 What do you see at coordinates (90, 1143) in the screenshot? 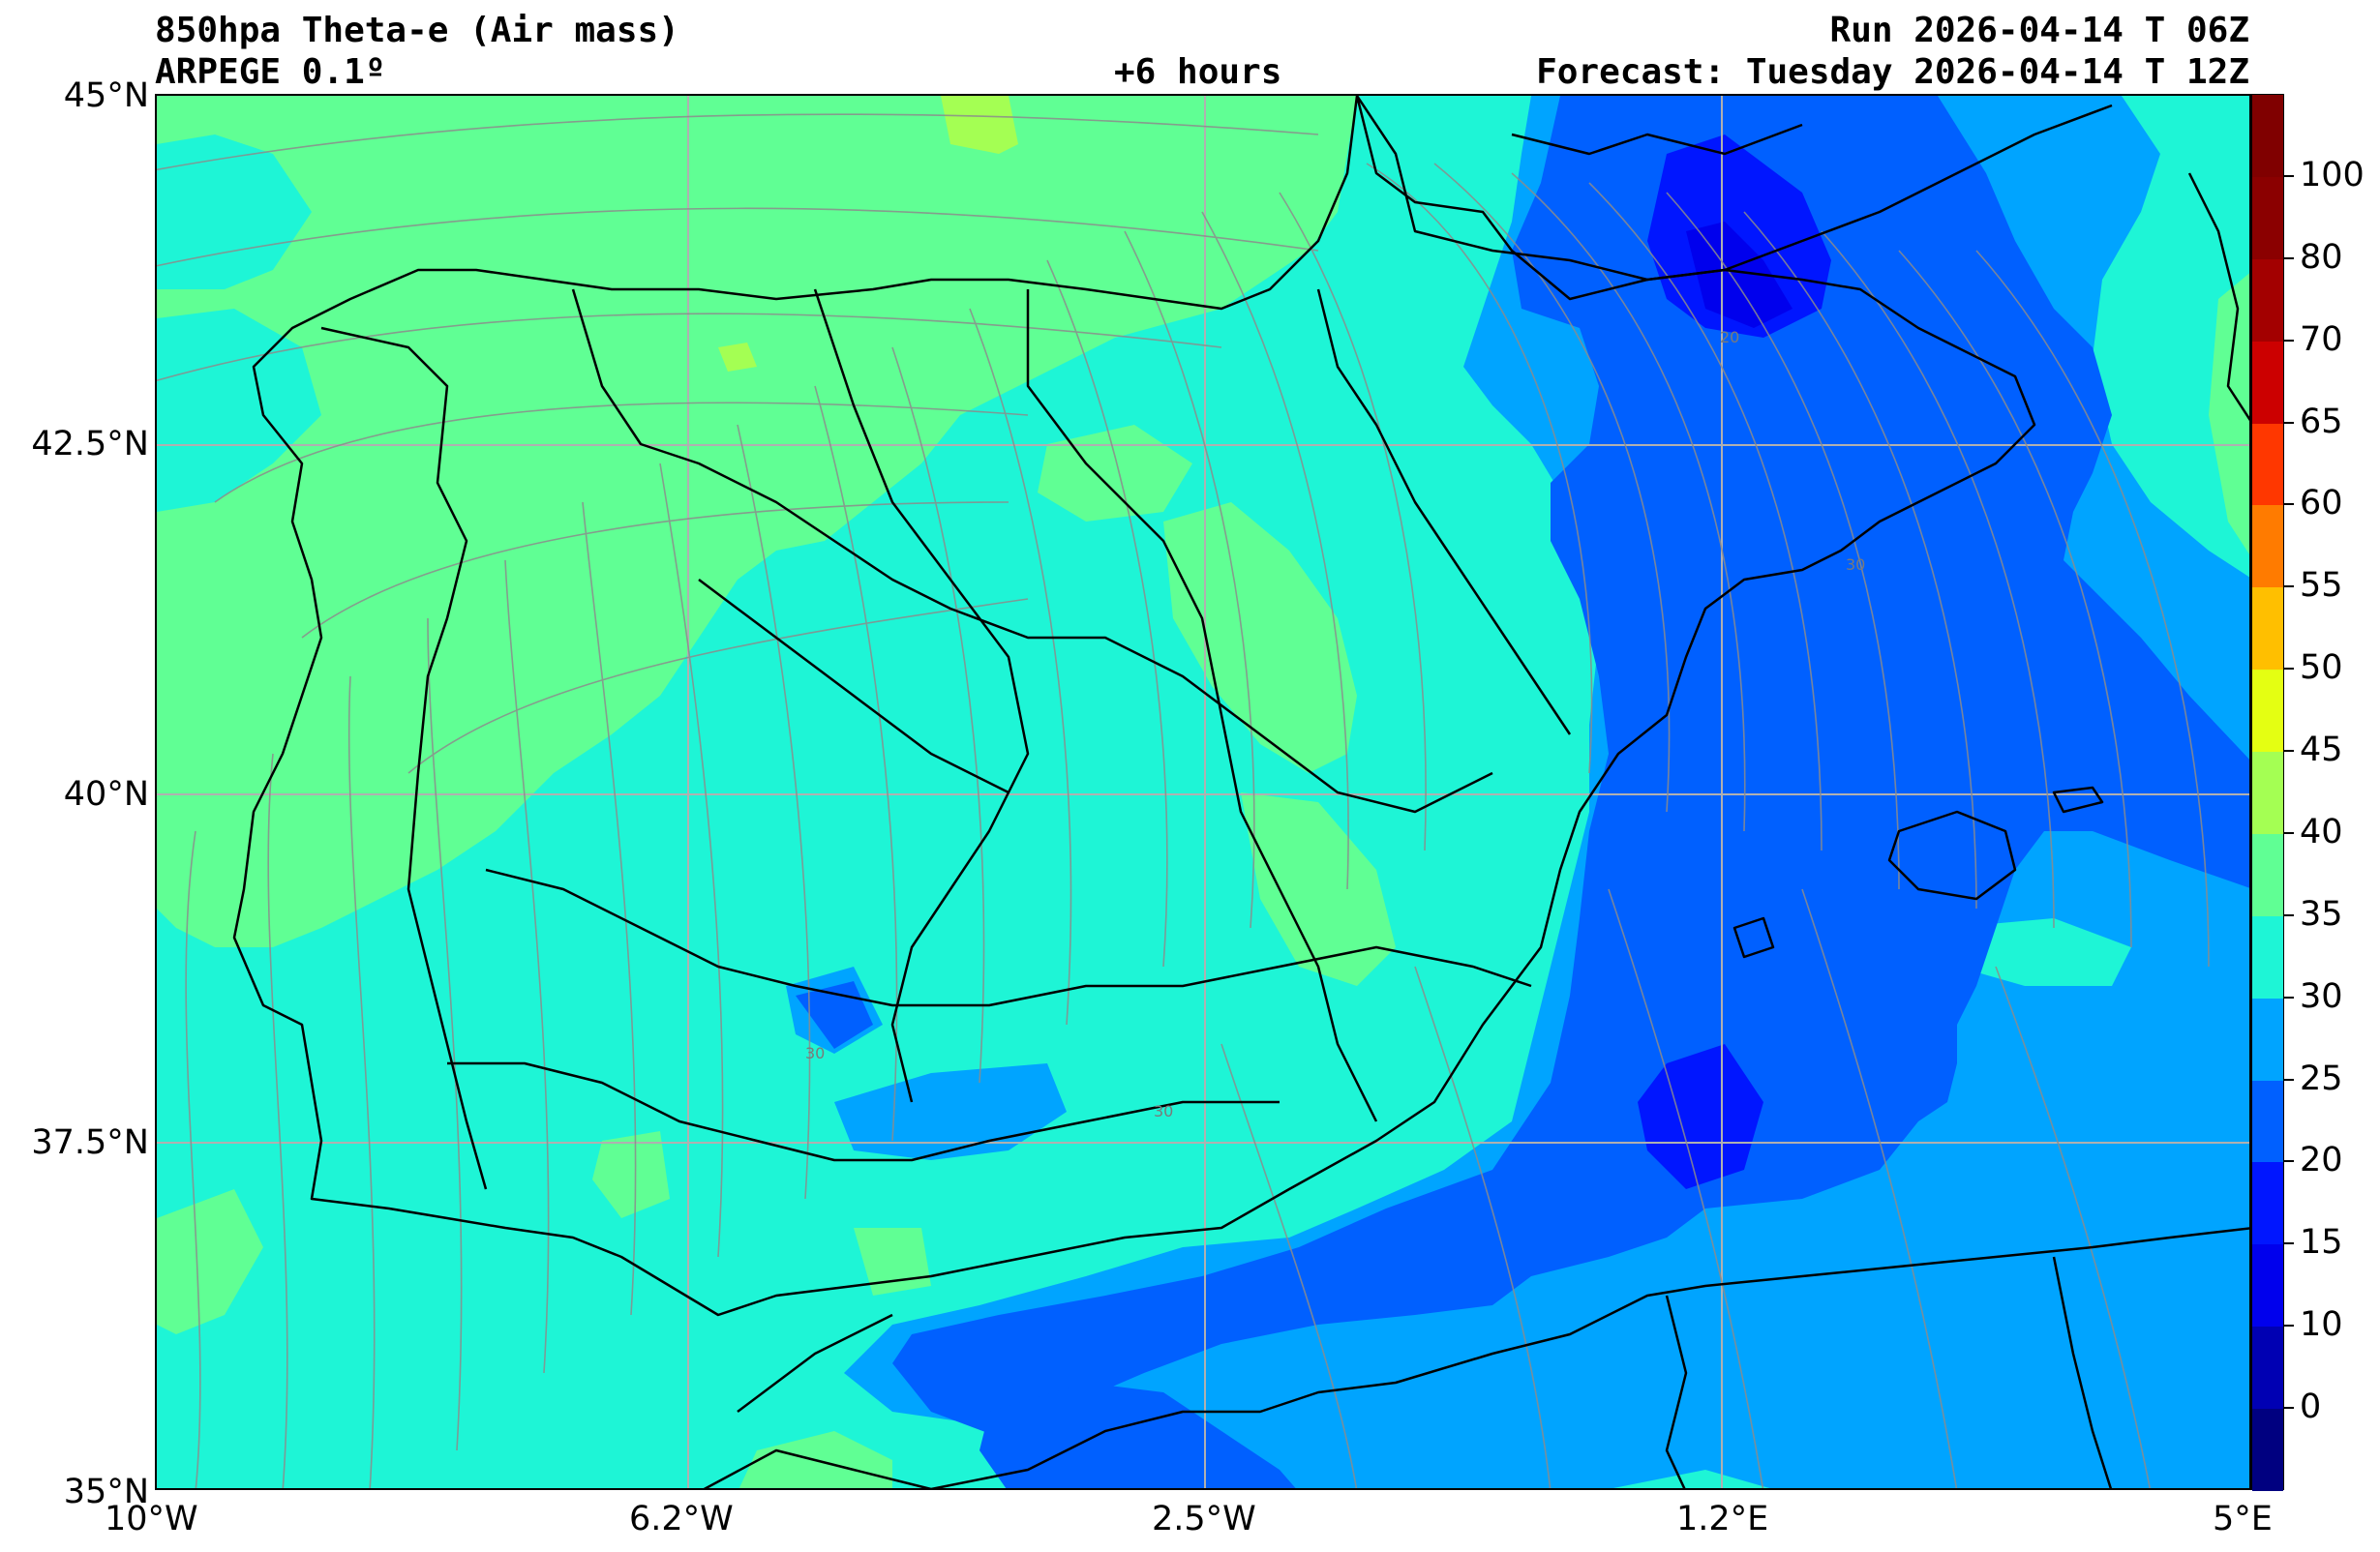
I see `lat-label-37-5N: 37.5°N` at bounding box center [90, 1143].